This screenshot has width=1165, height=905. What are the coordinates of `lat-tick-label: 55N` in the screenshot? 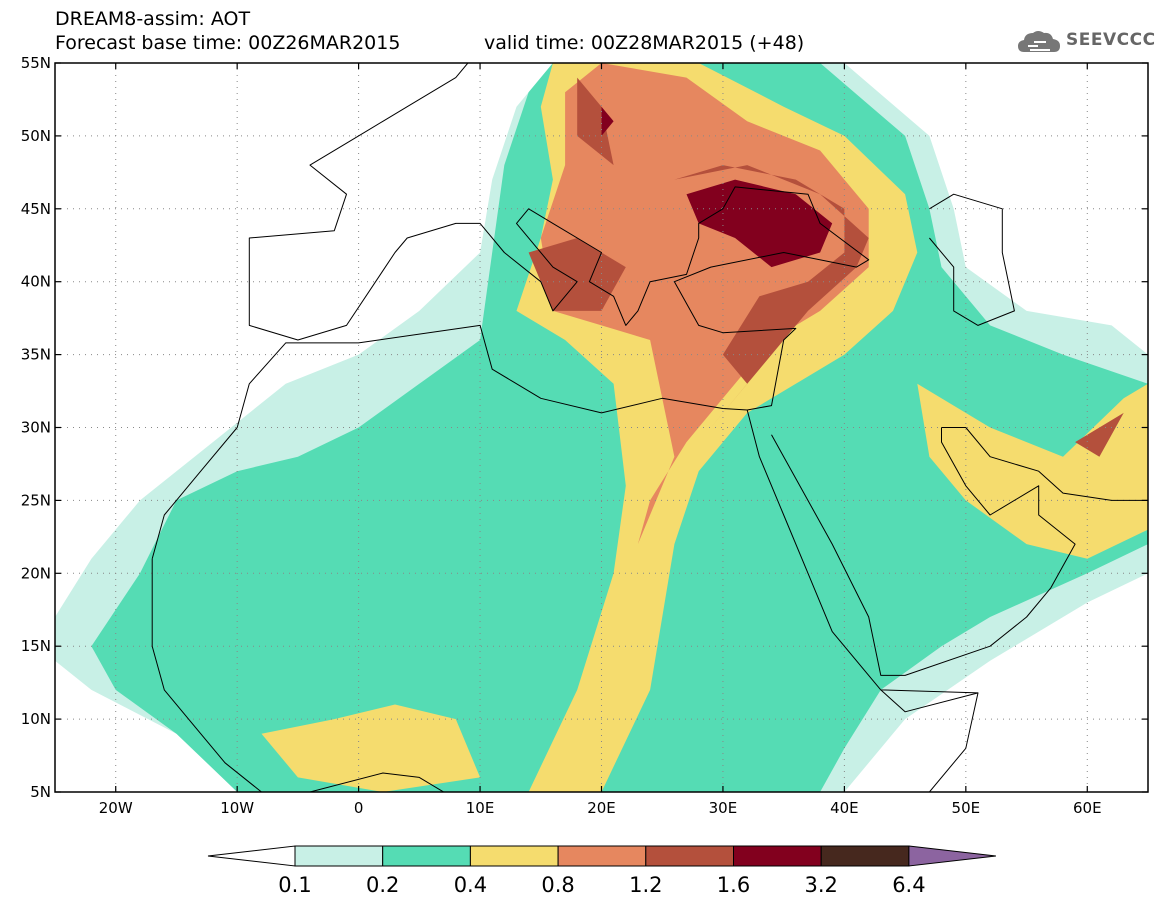 It's located at (36, 63).